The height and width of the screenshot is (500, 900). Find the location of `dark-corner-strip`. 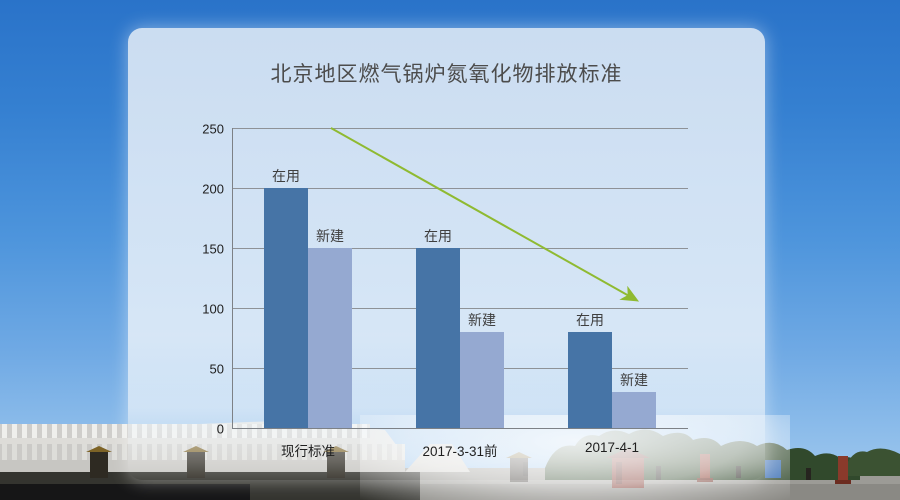

dark-corner-strip is located at coordinates (125, 492).